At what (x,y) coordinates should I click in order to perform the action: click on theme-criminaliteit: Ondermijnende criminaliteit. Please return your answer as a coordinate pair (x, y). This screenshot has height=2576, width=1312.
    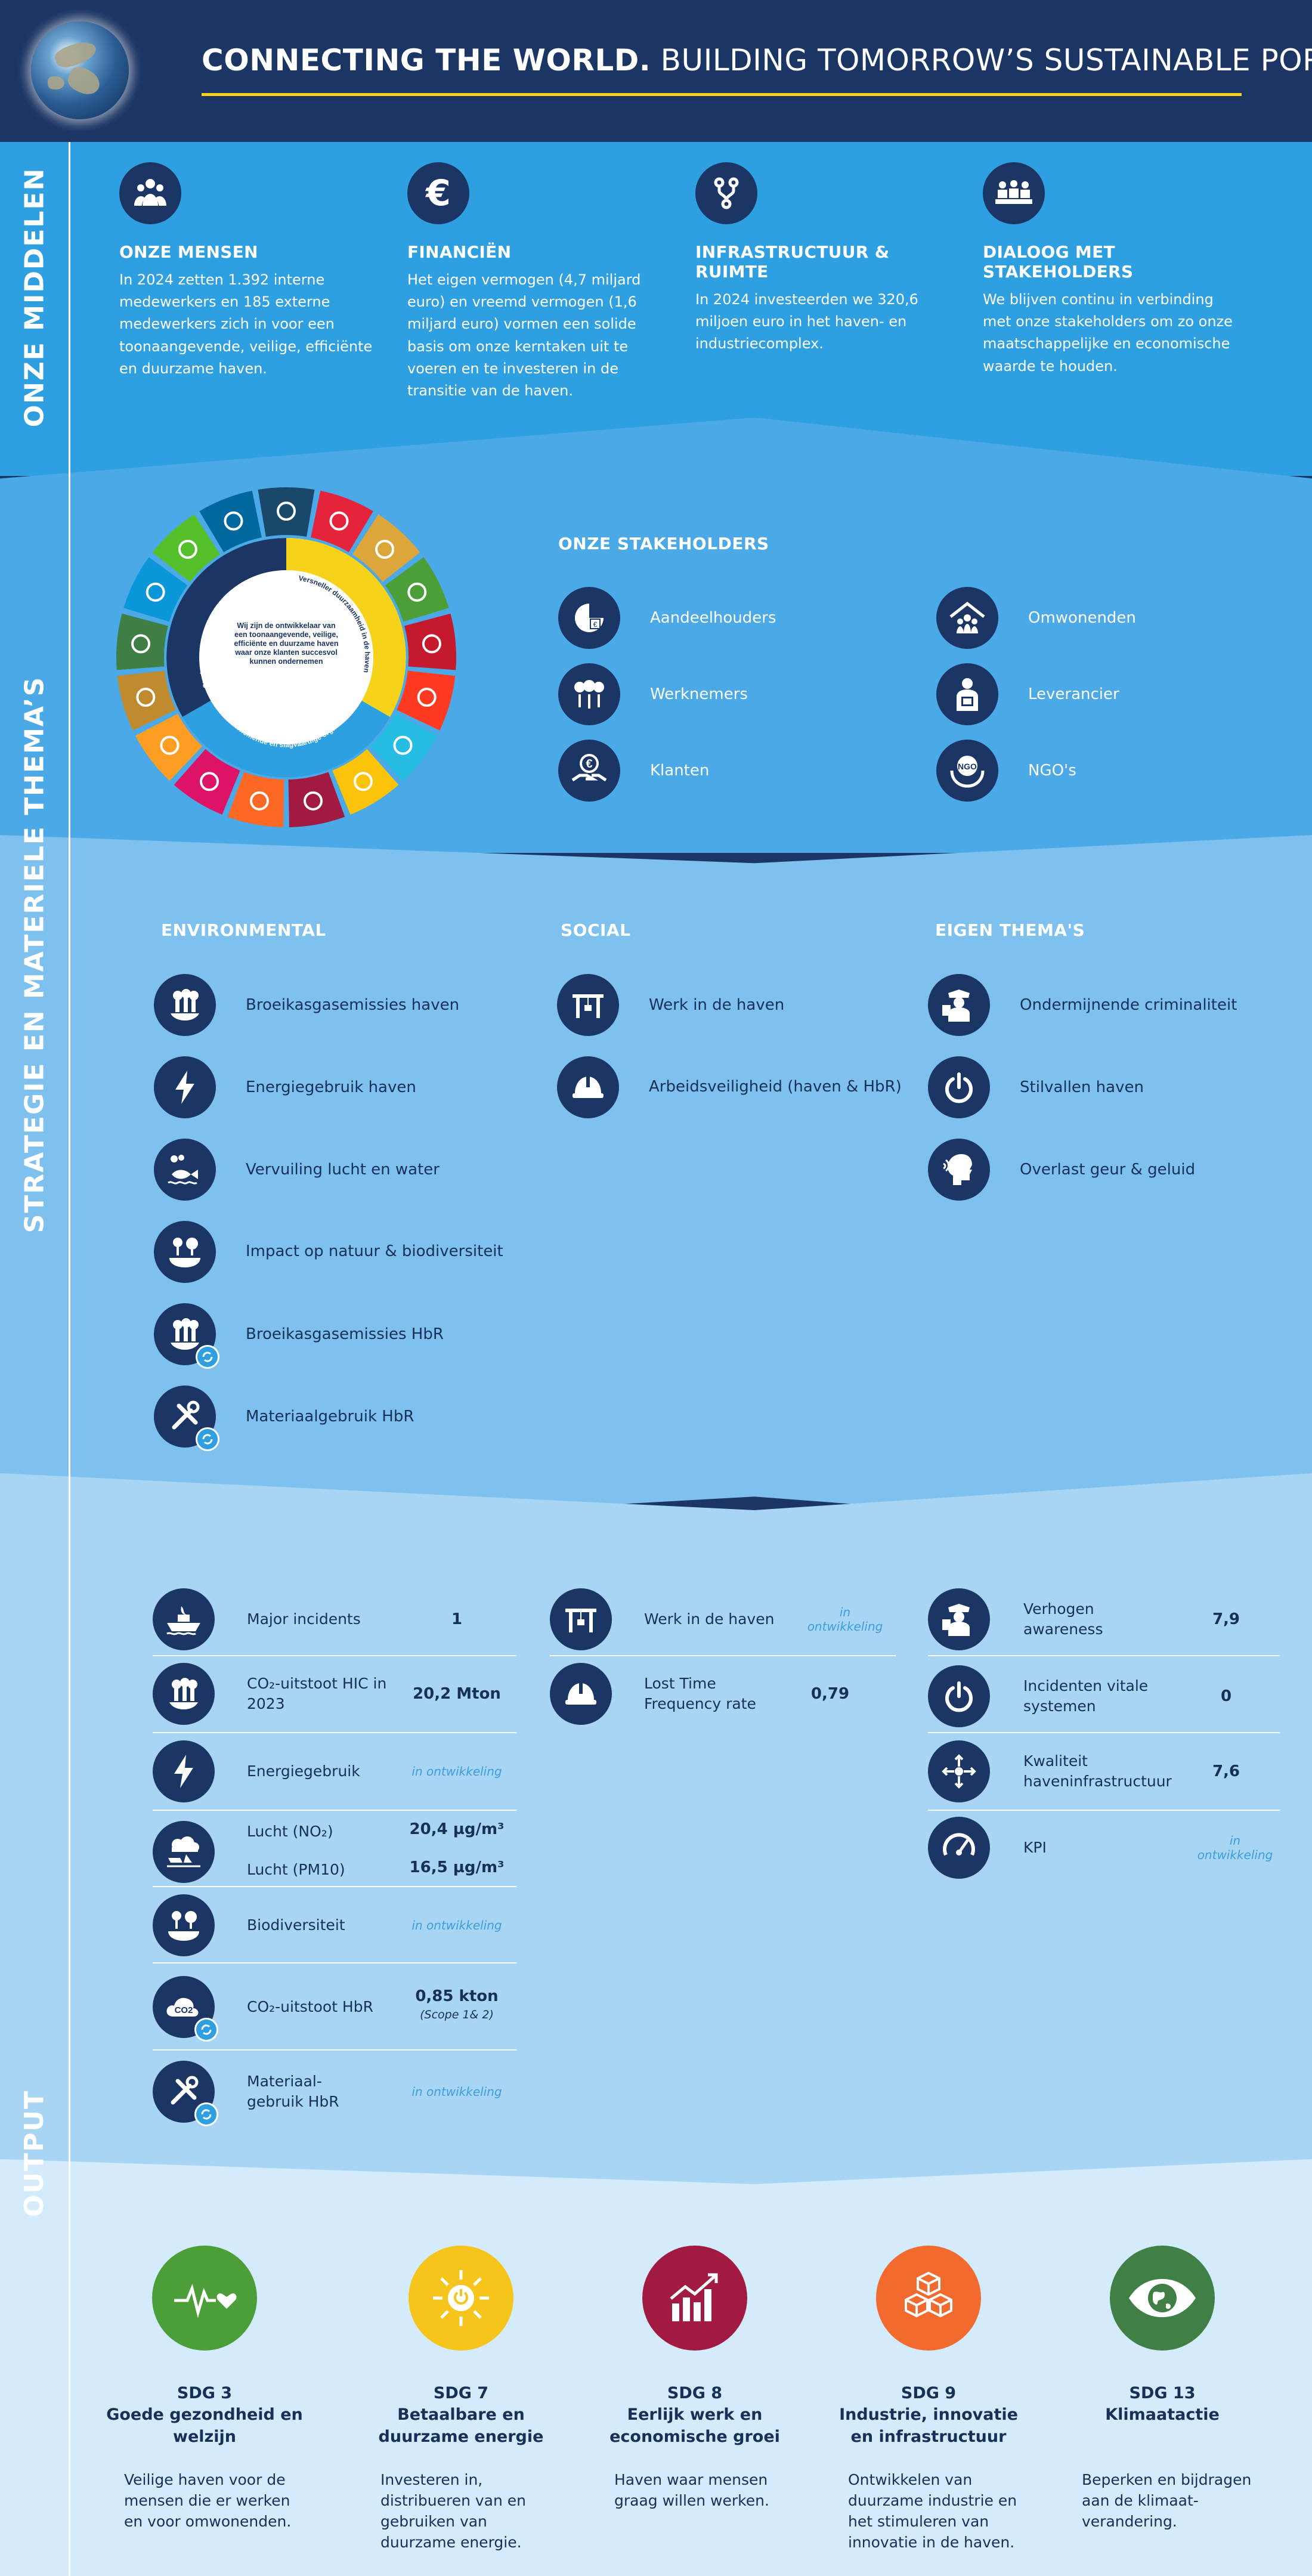
    Looking at the image, I should click on (1082, 1005).